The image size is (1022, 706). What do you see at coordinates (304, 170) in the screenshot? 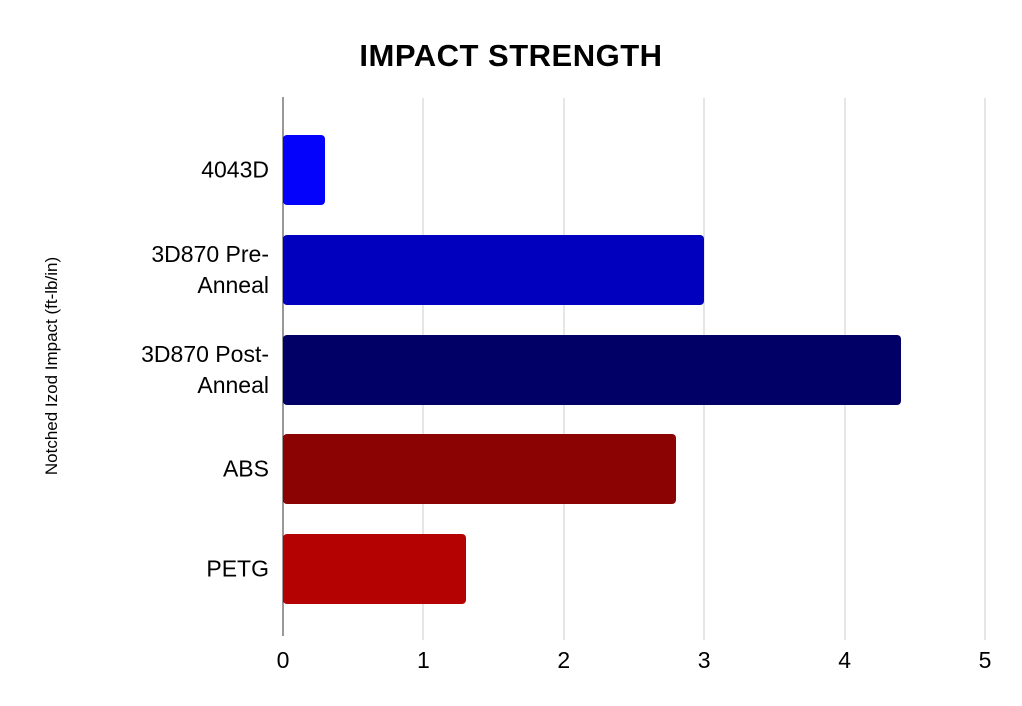
I see `bar-4043d` at bounding box center [304, 170].